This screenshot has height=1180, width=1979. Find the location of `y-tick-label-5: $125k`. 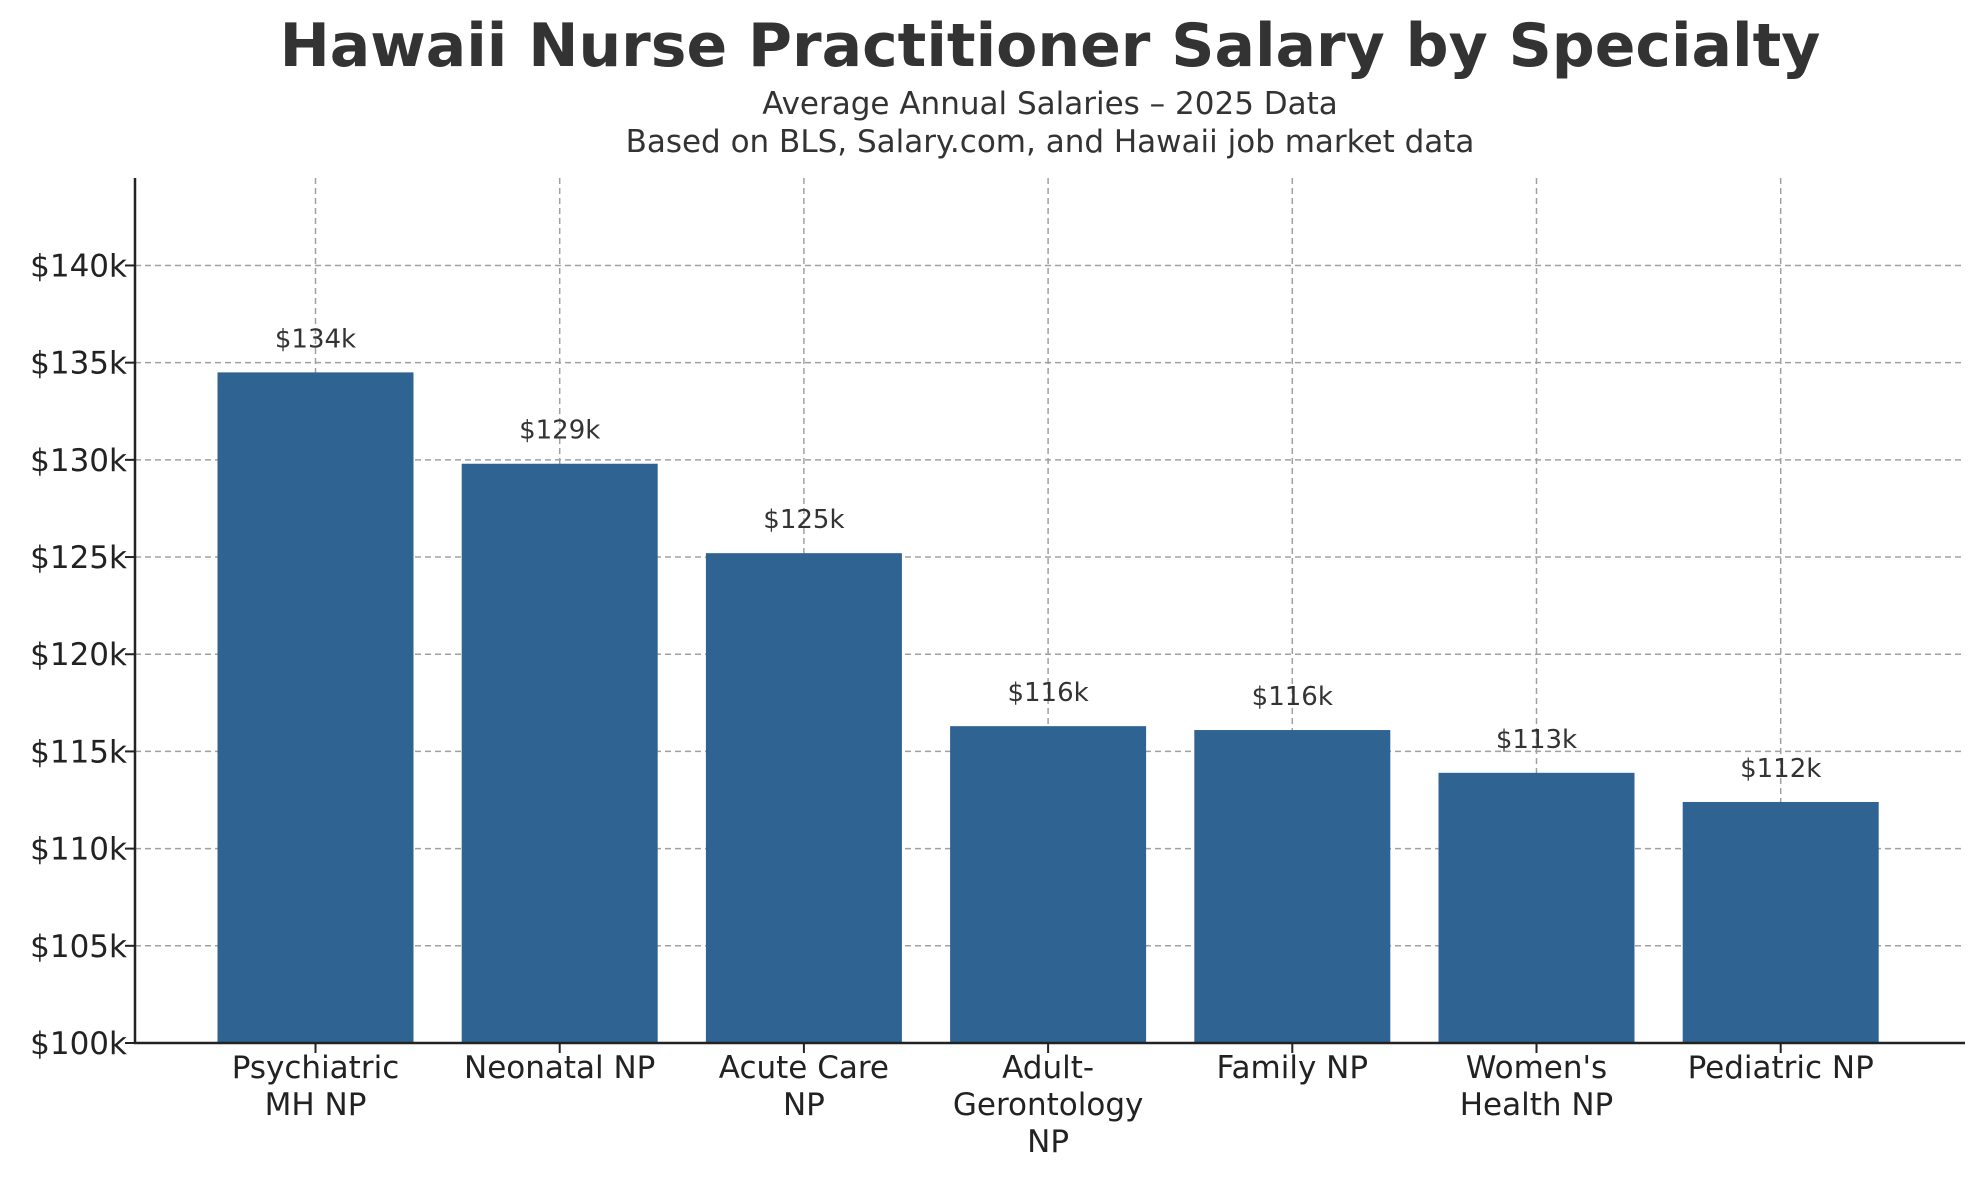

y-tick-label-5: $125k is located at coordinates (78, 558).